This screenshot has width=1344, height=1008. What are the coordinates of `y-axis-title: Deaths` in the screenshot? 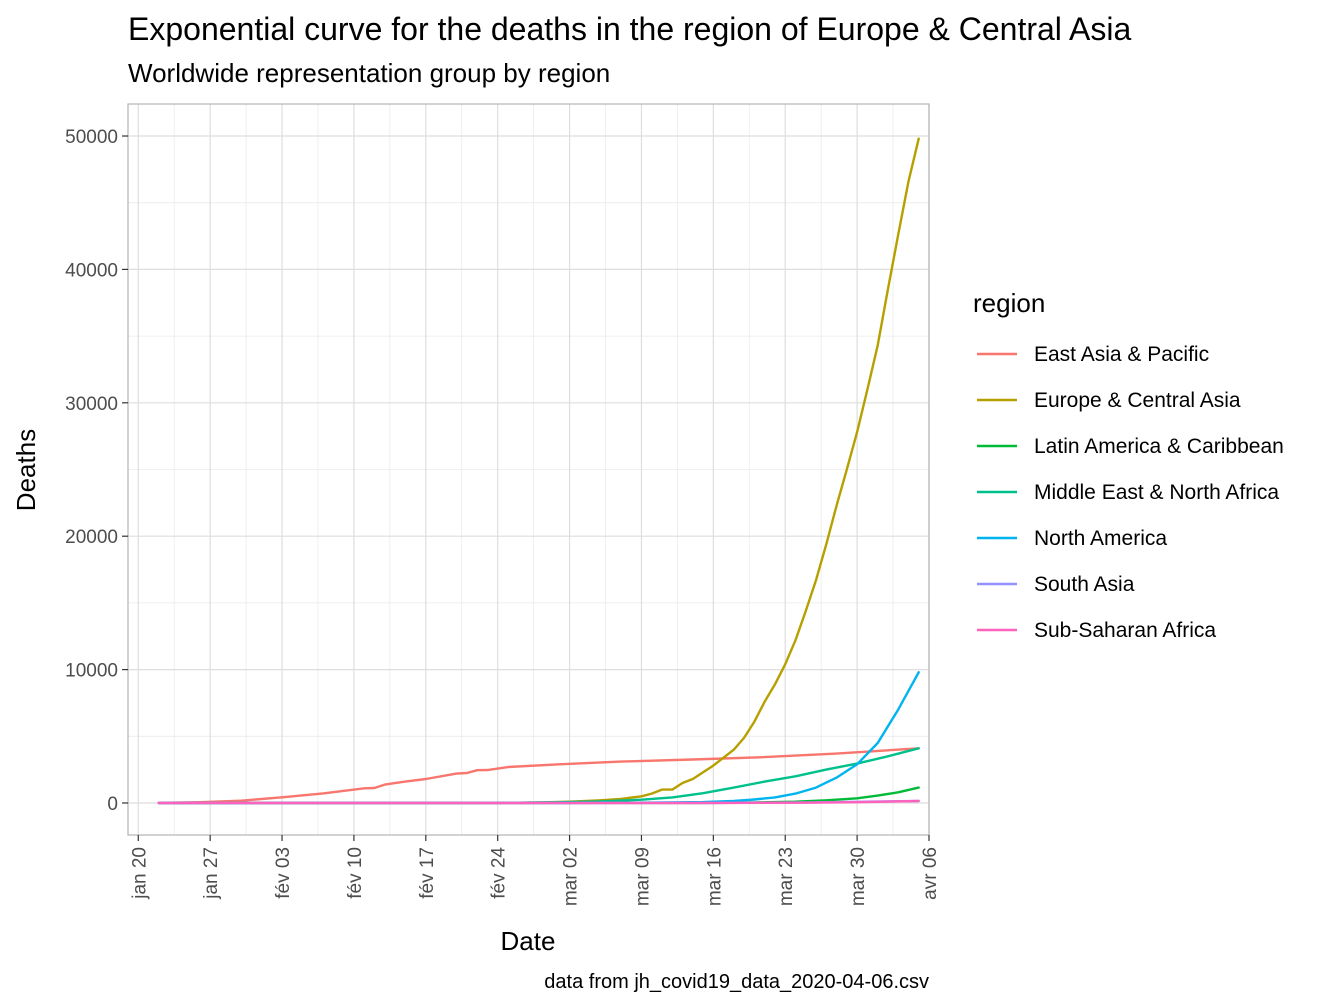 It's located at (26, 470).